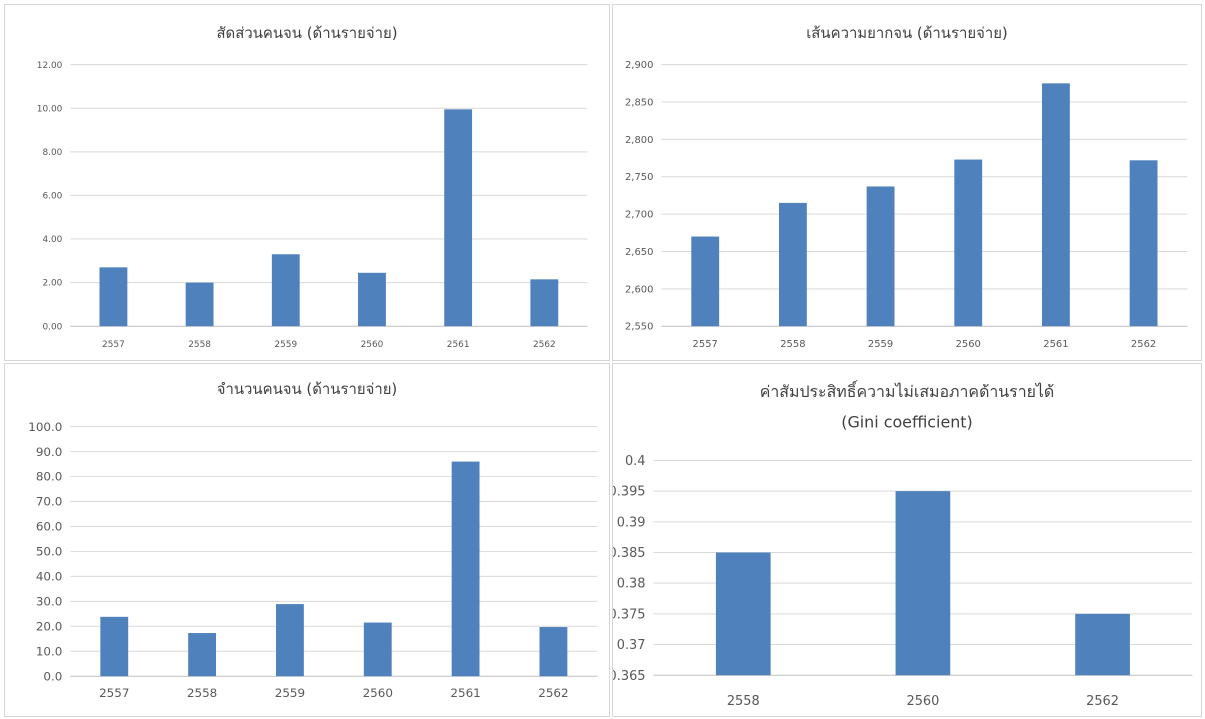 The image size is (1205, 719). What do you see at coordinates (50, 109) in the screenshot?
I see `y-tick-label: 10.00` at bounding box center [50, 109].